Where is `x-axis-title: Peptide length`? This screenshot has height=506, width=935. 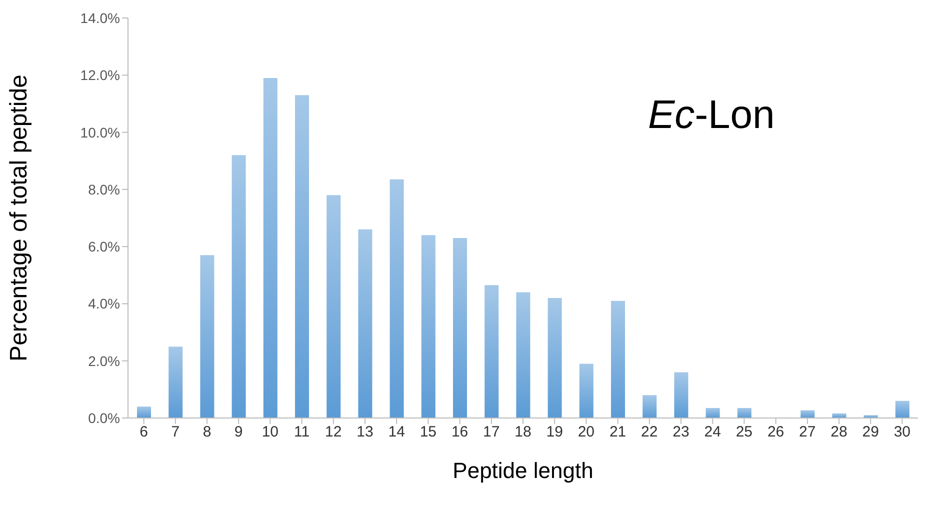
x-axis-title: Peptide length is located at coordinates (523, 470).